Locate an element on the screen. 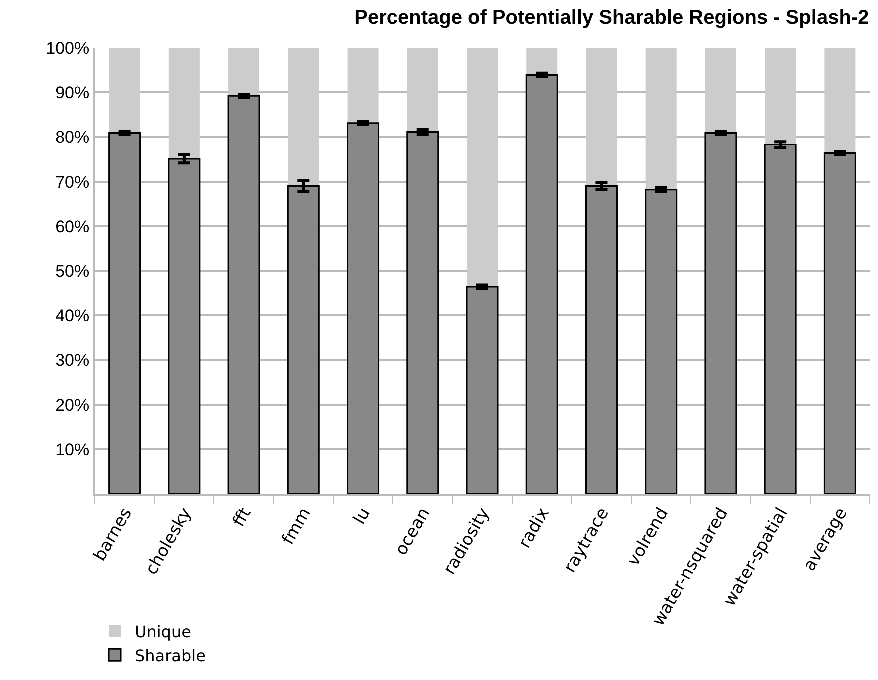 The width and height of the screenshot is (878, 680). x-tick-label: fft is located at coordinates (242, 517).